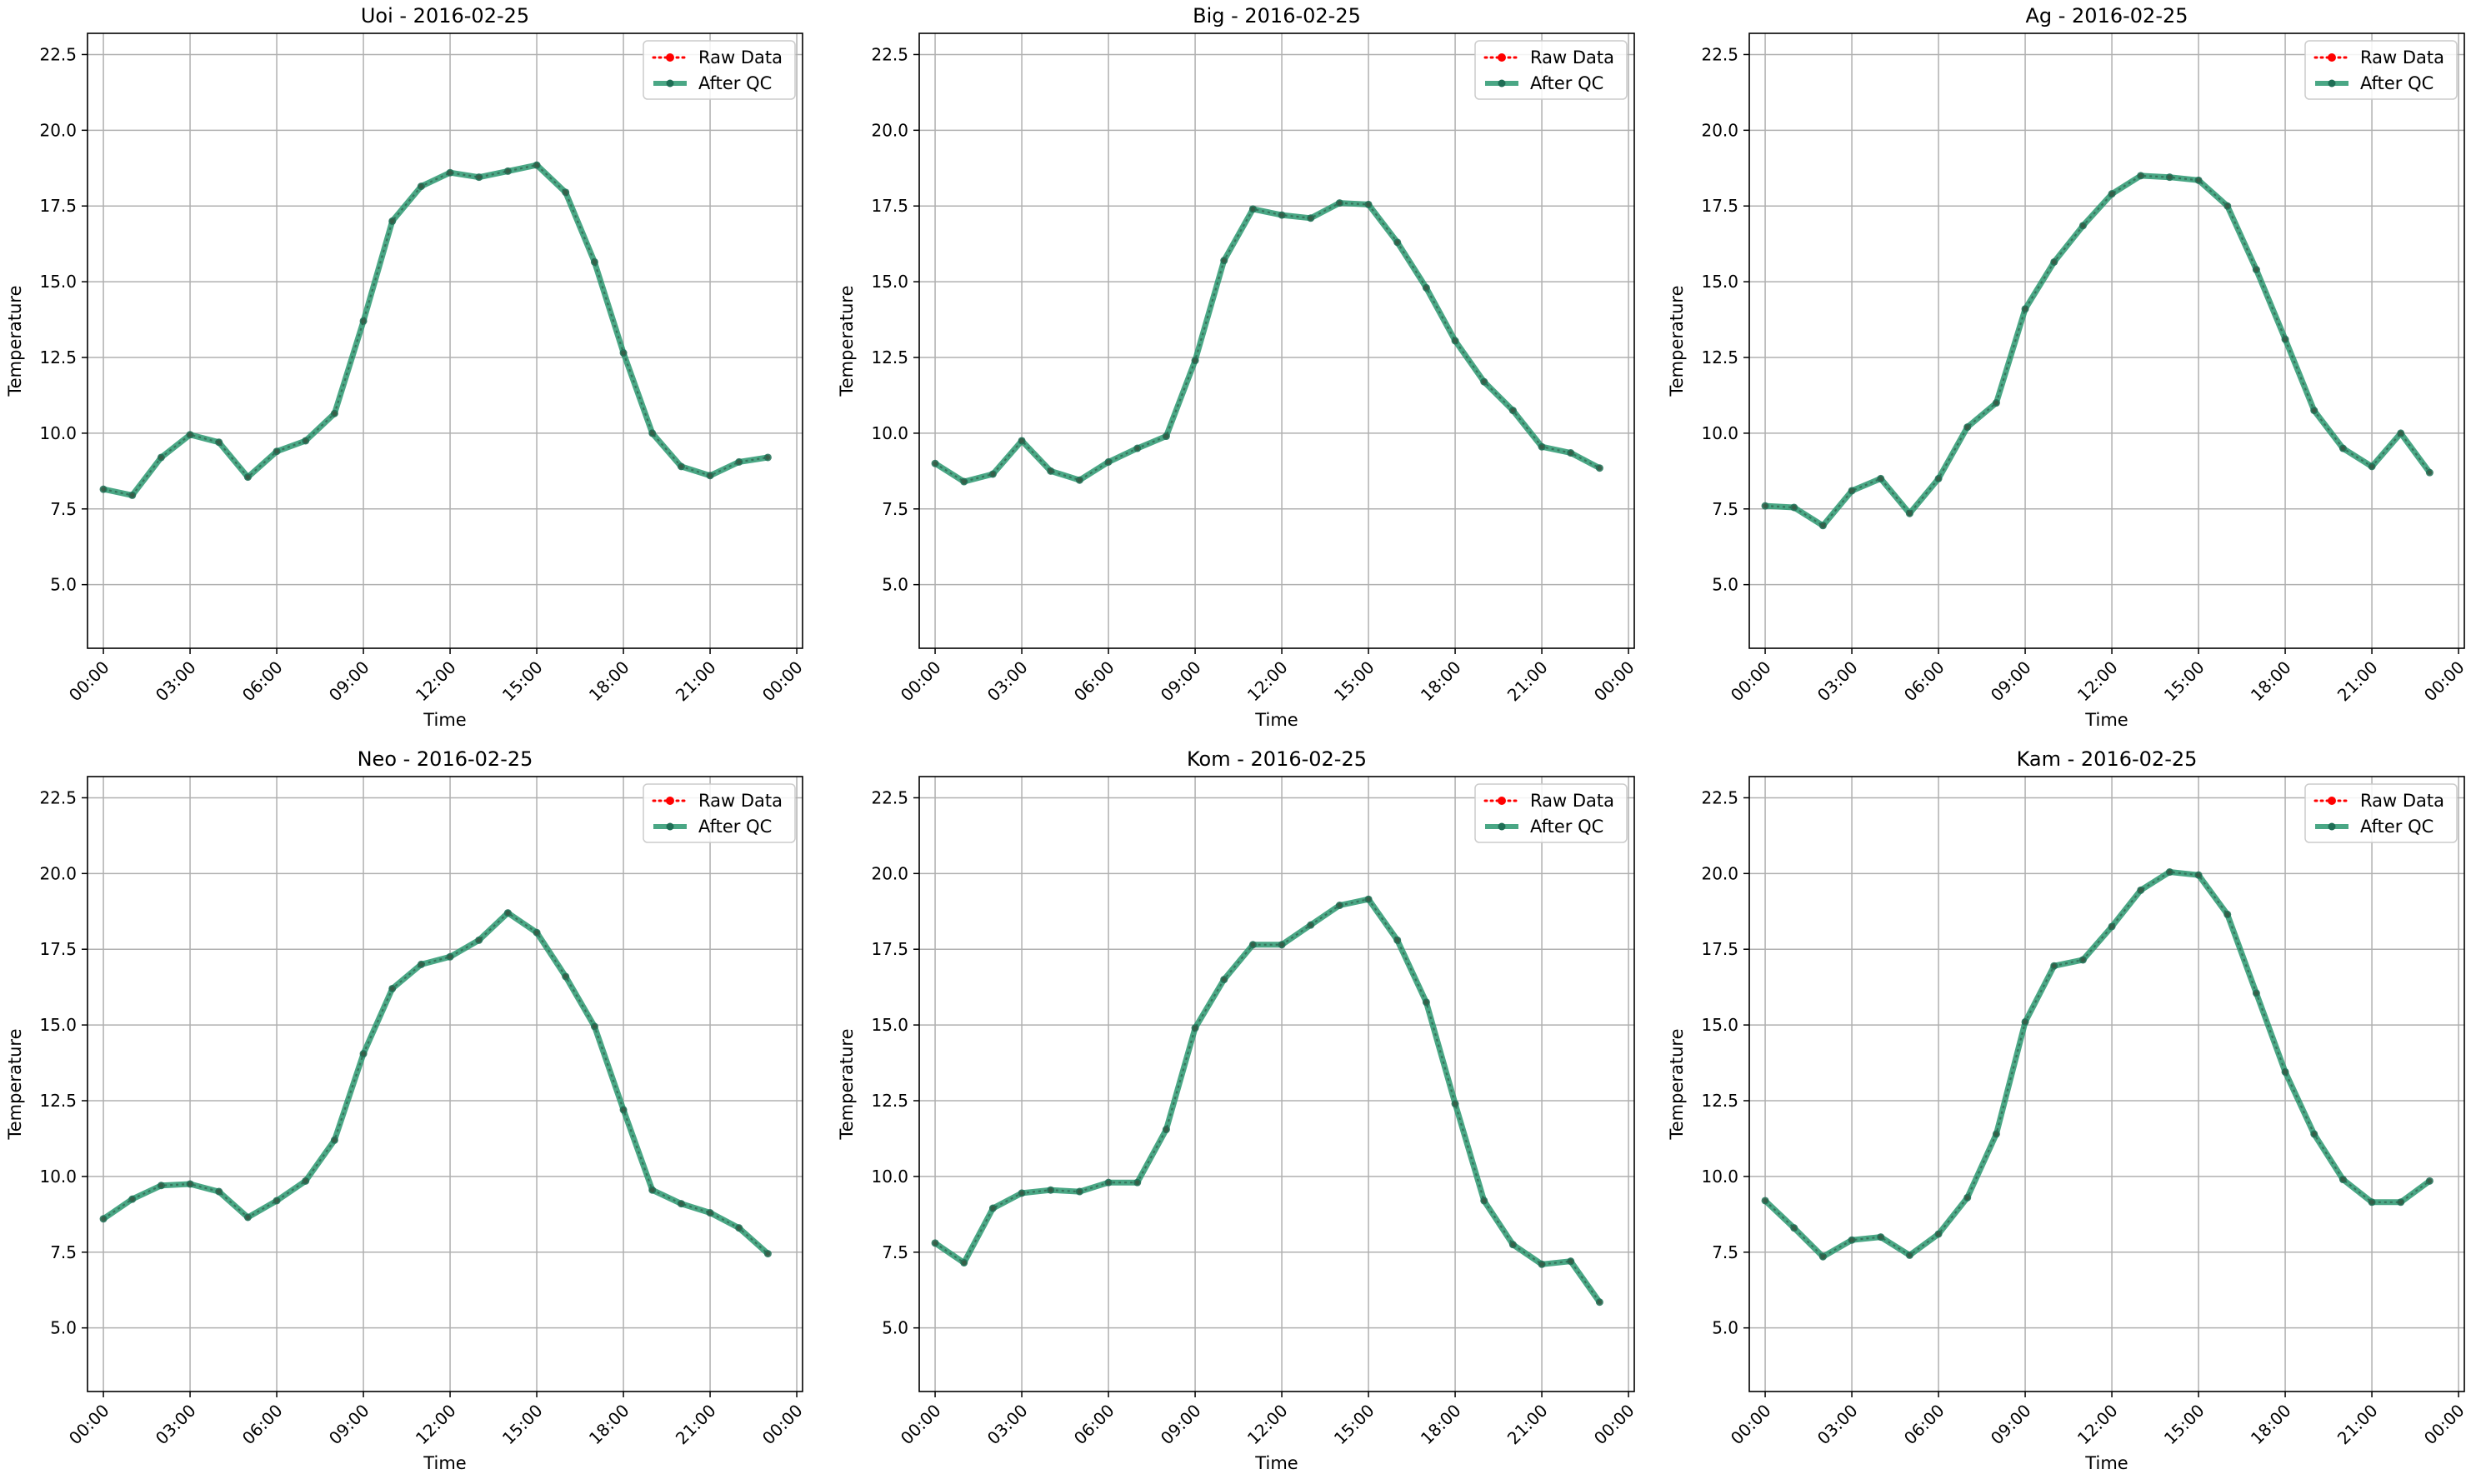 The height and width of the screenshot is (1484, 2486). I want to click on x-tick-label: 15:00, so click(1354, 1425).